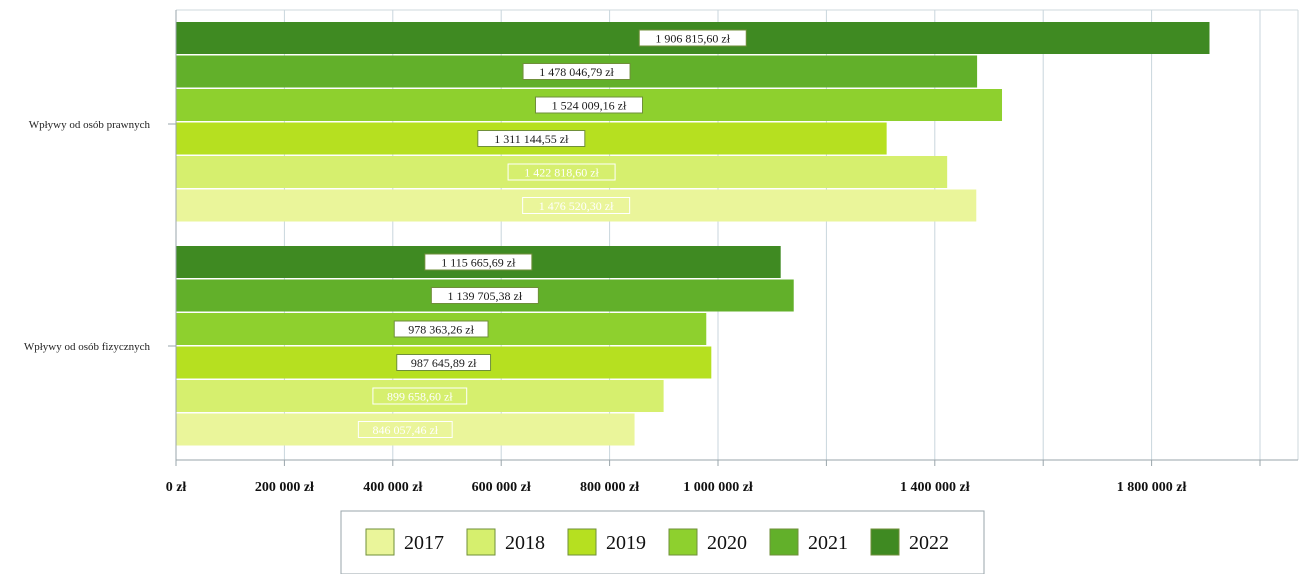 The width and height of the screenshot is (1302, 579). What do you see at coordinates (683, 542) in the screenshot?
I see `legend-swatch-2020` at bounding box center [683, 542].